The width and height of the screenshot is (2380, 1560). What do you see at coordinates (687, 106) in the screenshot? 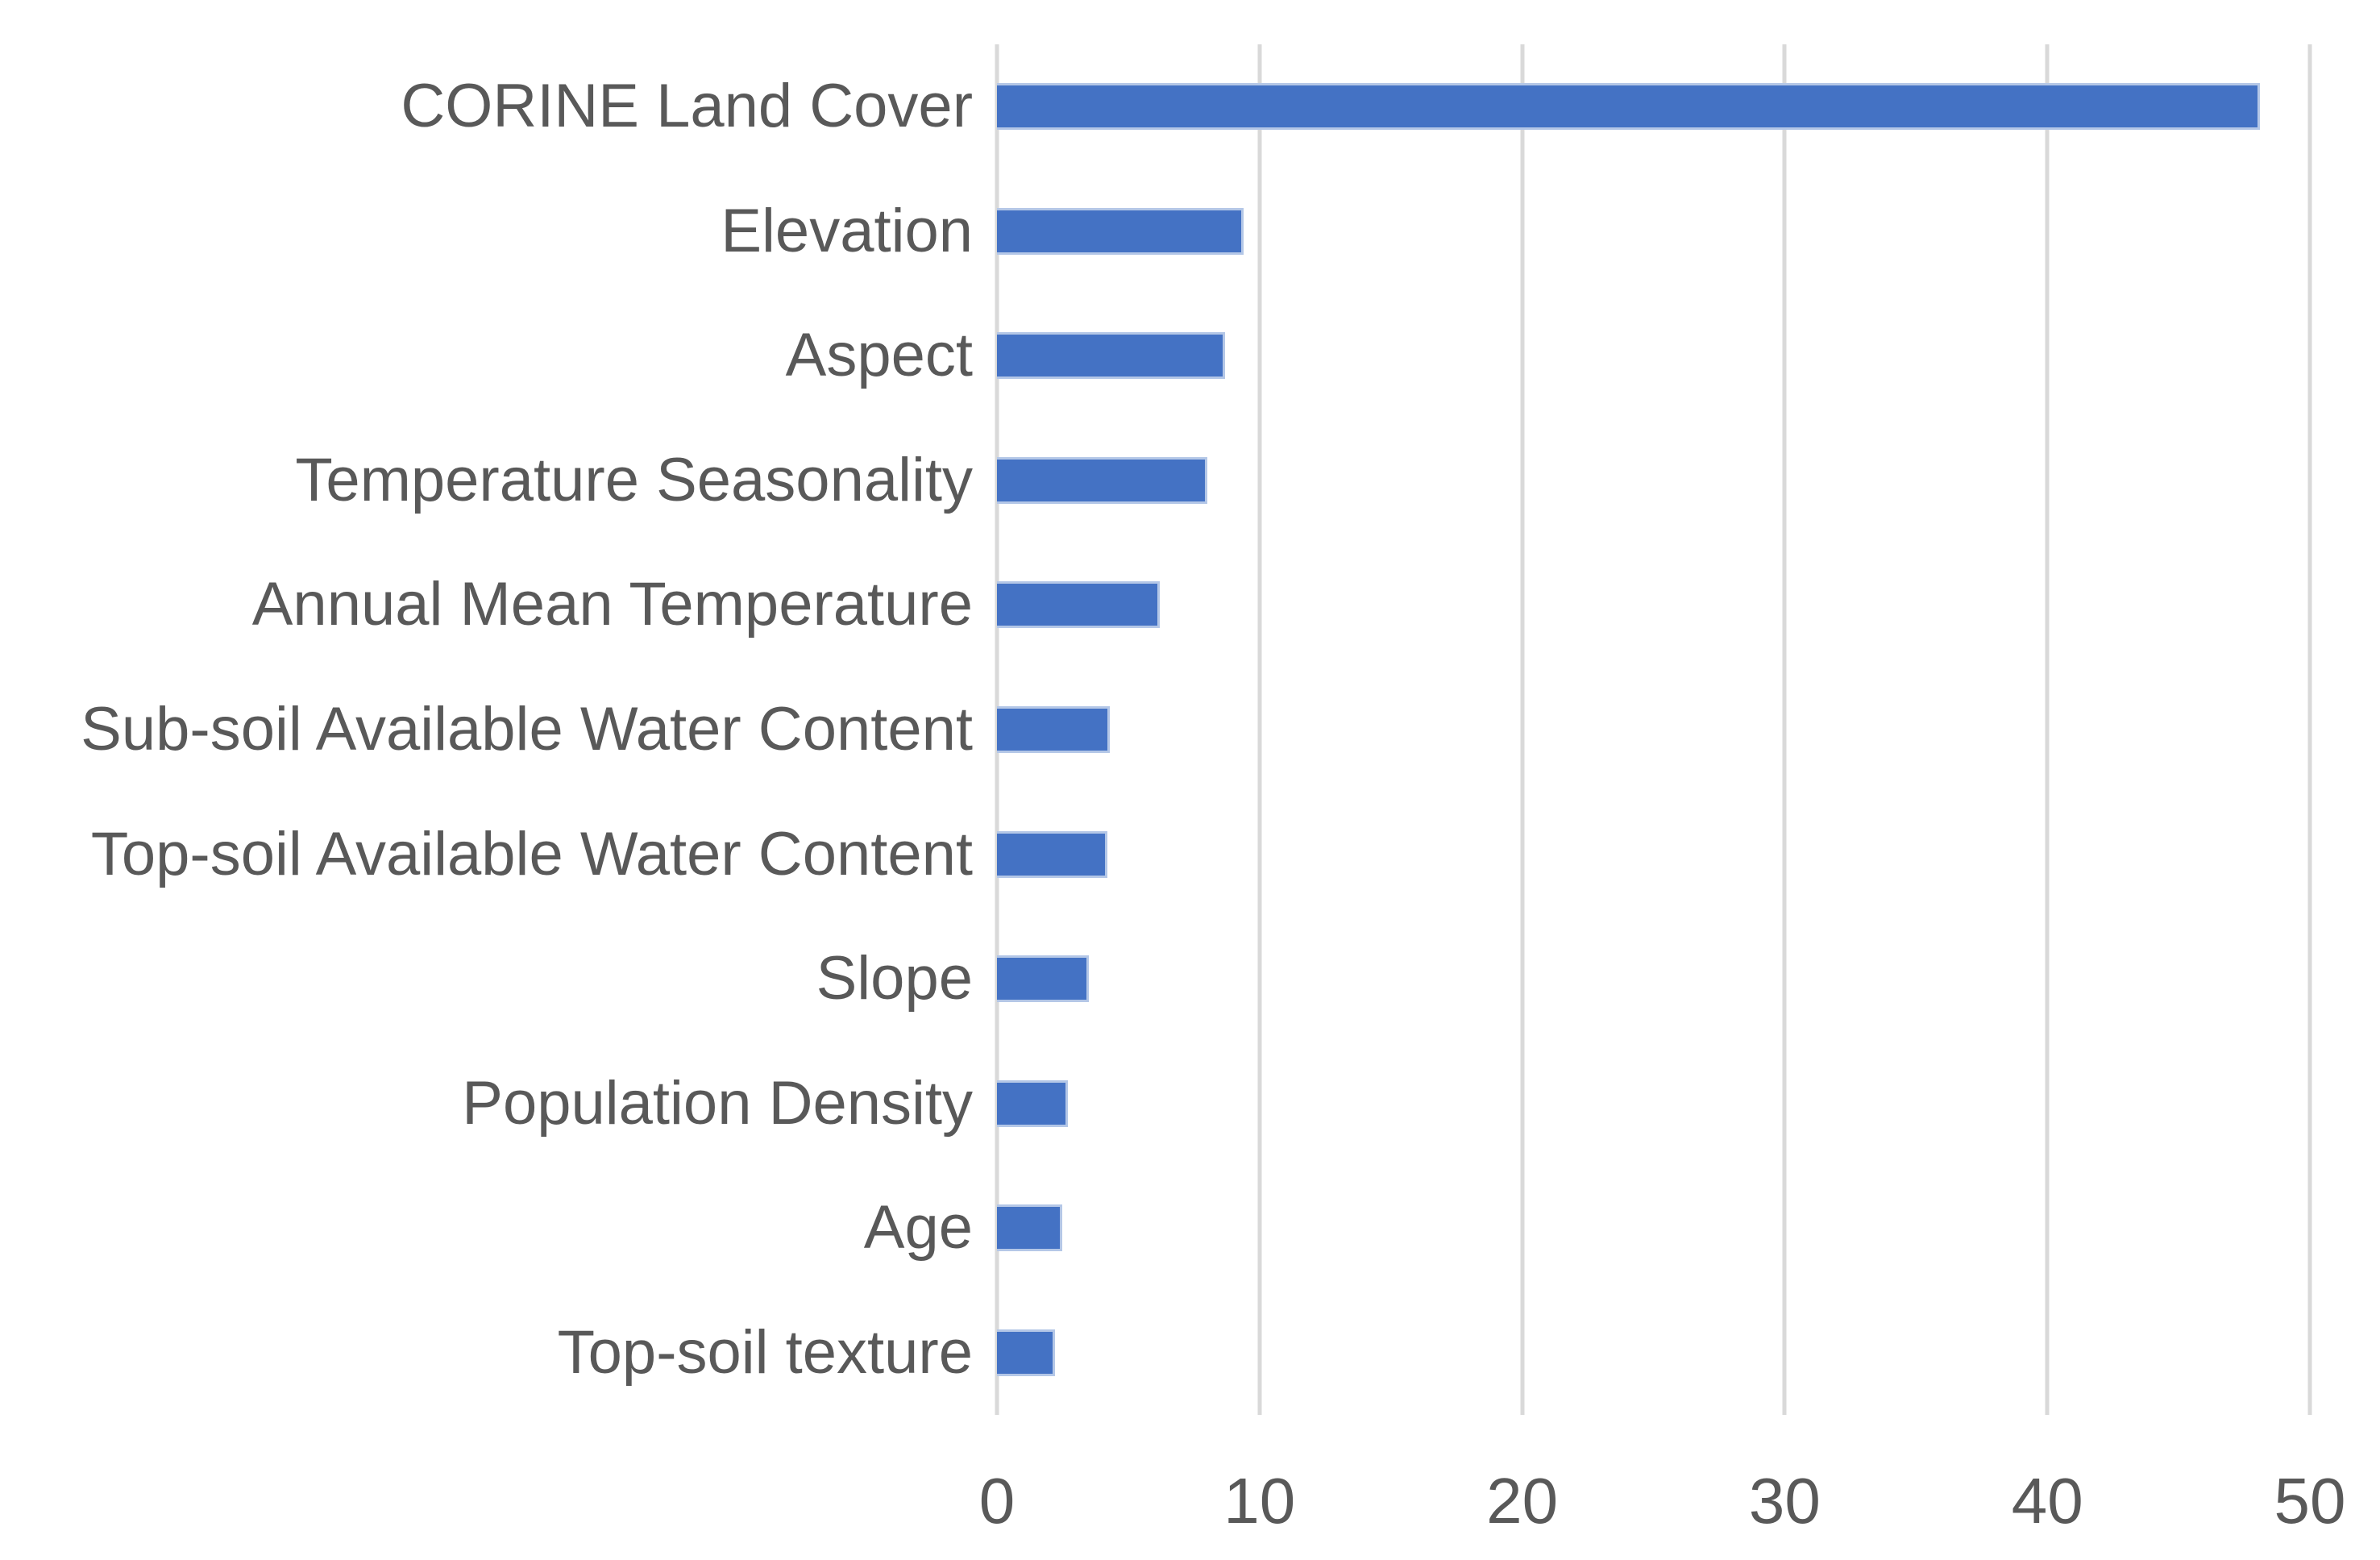
I see `category-label: CORINE Land Cover` at bounding box center [687, 106].